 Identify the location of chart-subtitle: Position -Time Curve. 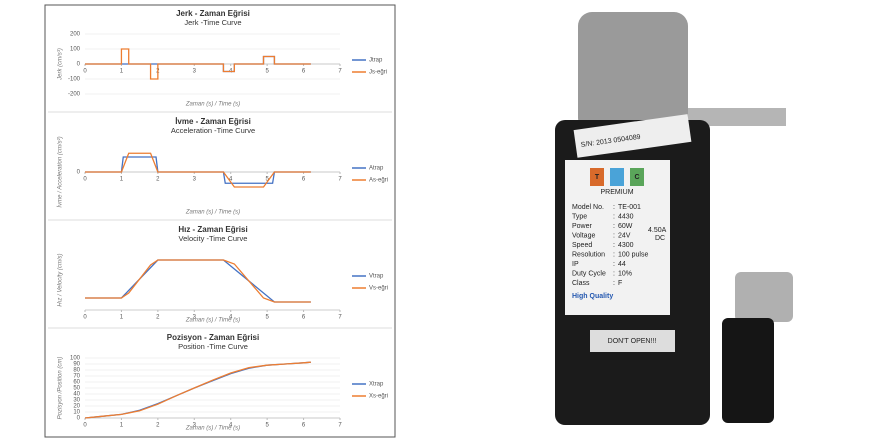
(213, 346).